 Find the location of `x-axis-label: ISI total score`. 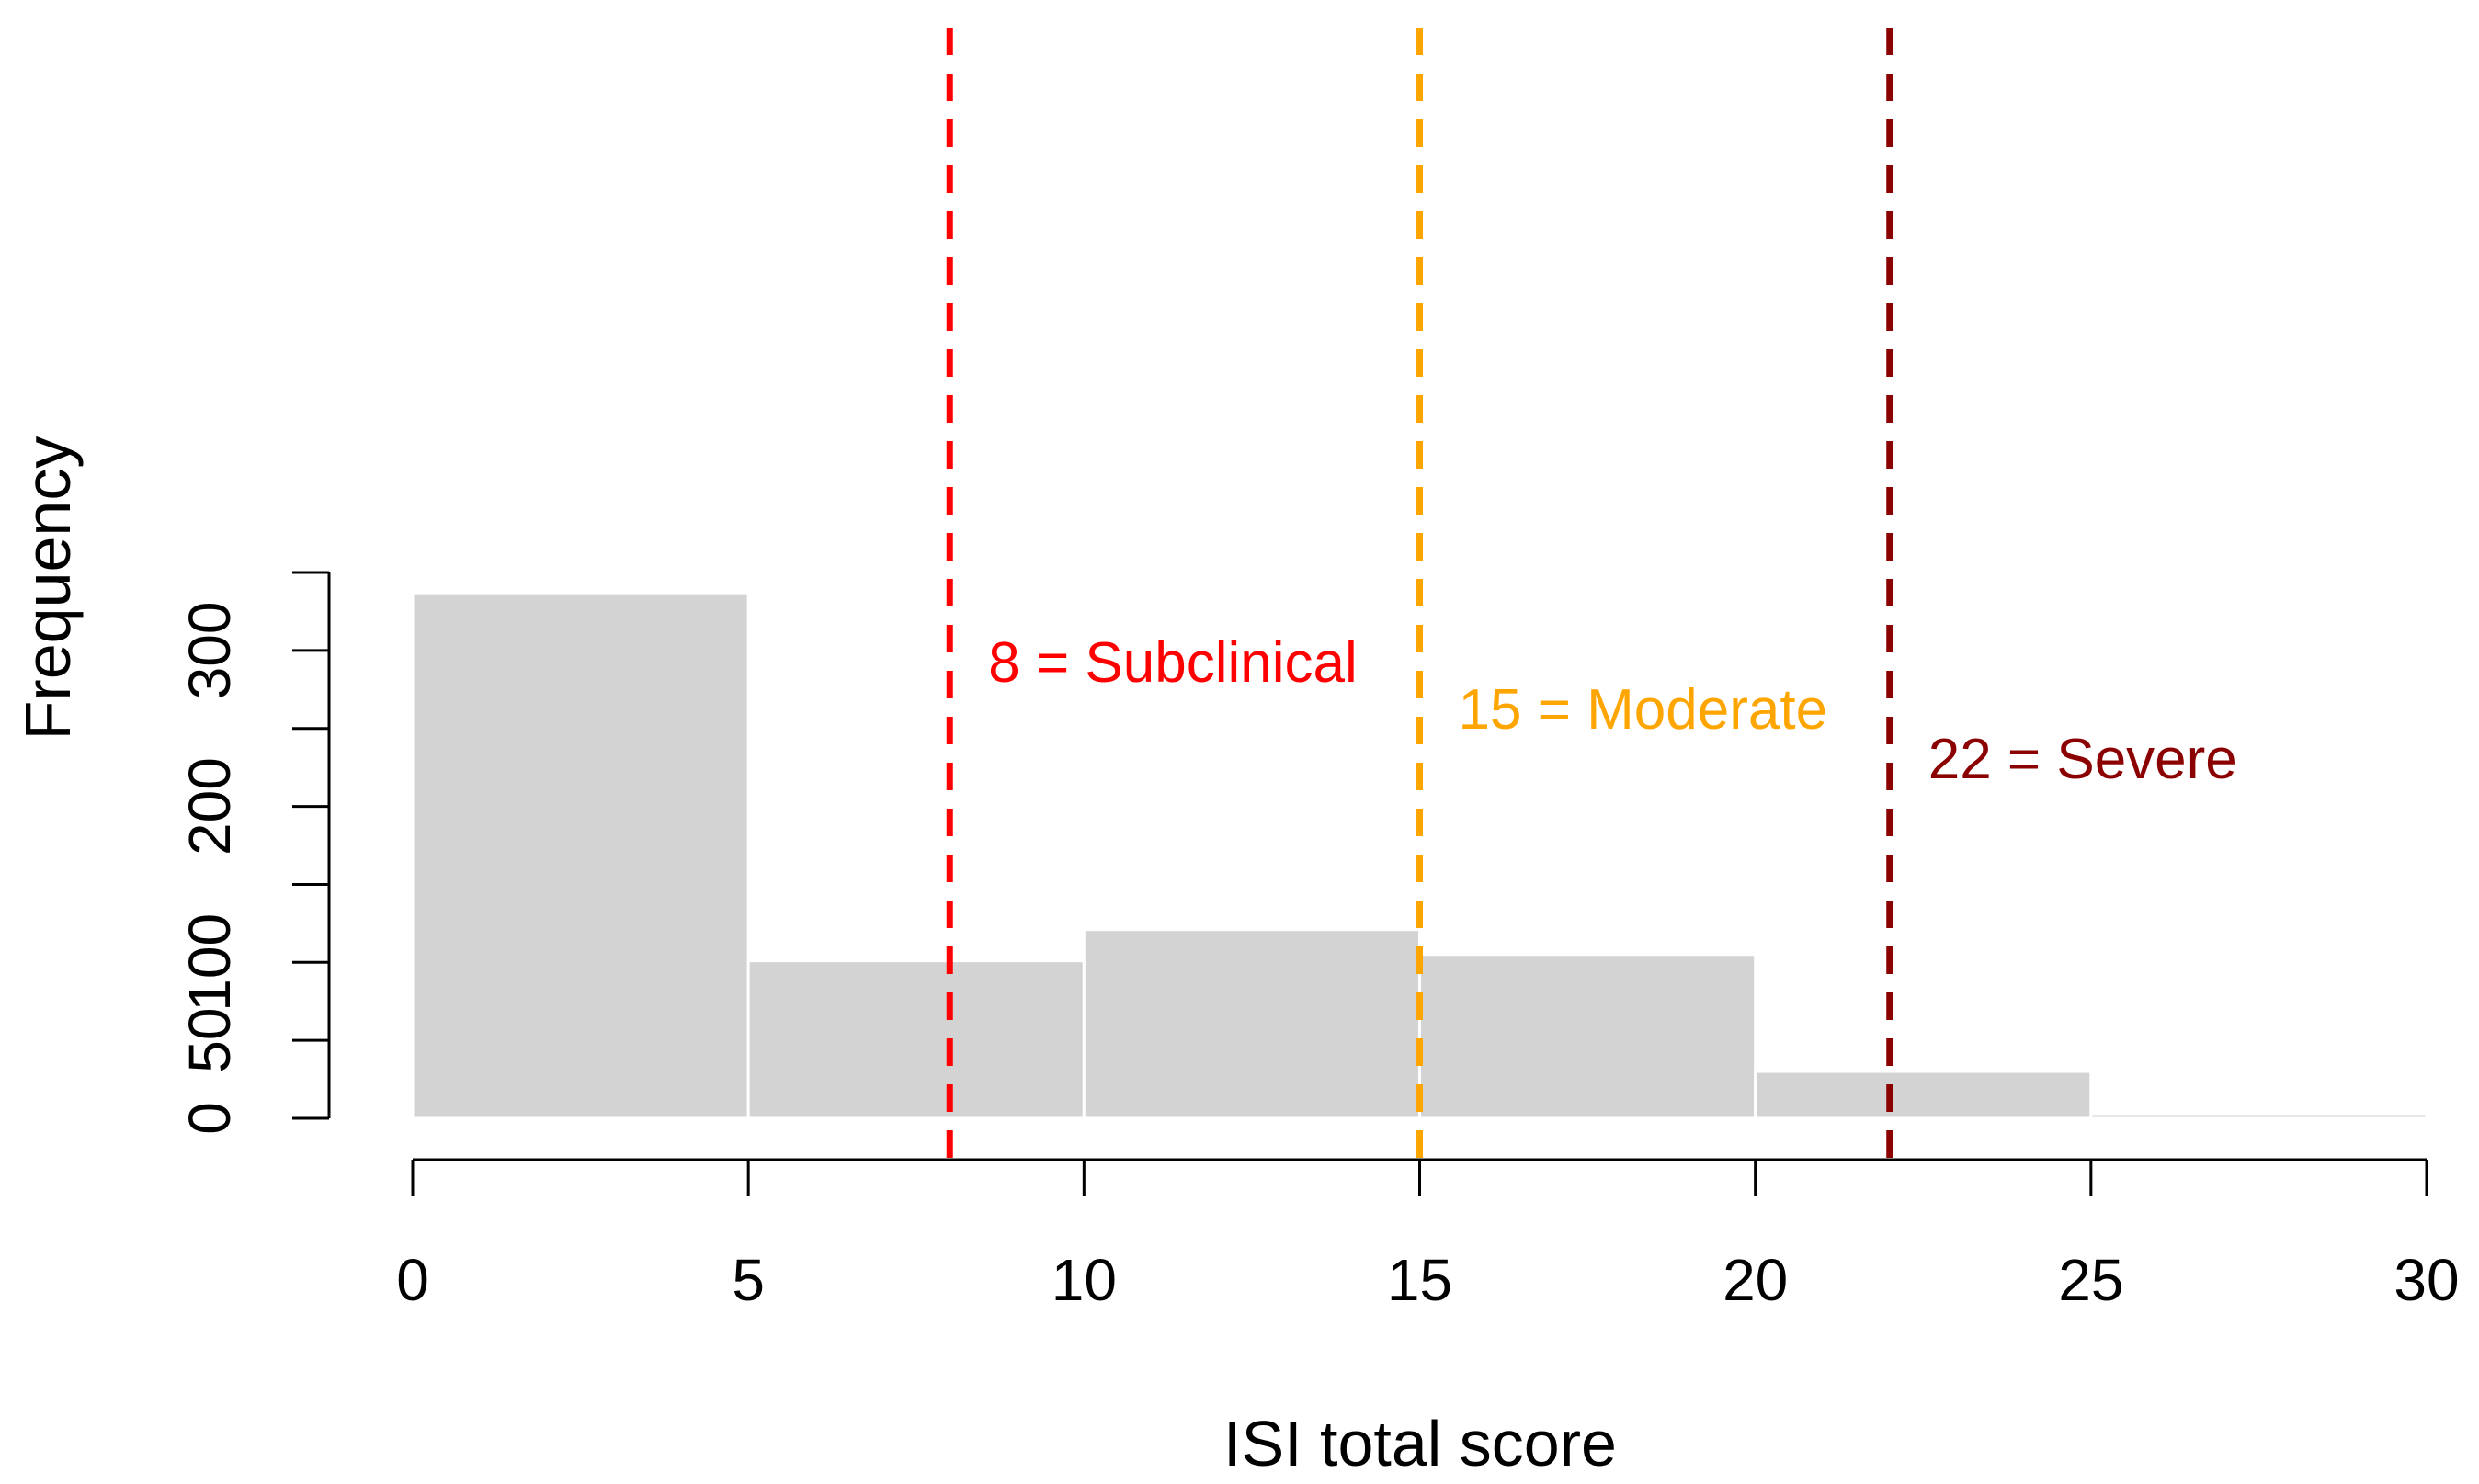

x-axis-label: ISI total score is located at coordinates (1420, 1443).